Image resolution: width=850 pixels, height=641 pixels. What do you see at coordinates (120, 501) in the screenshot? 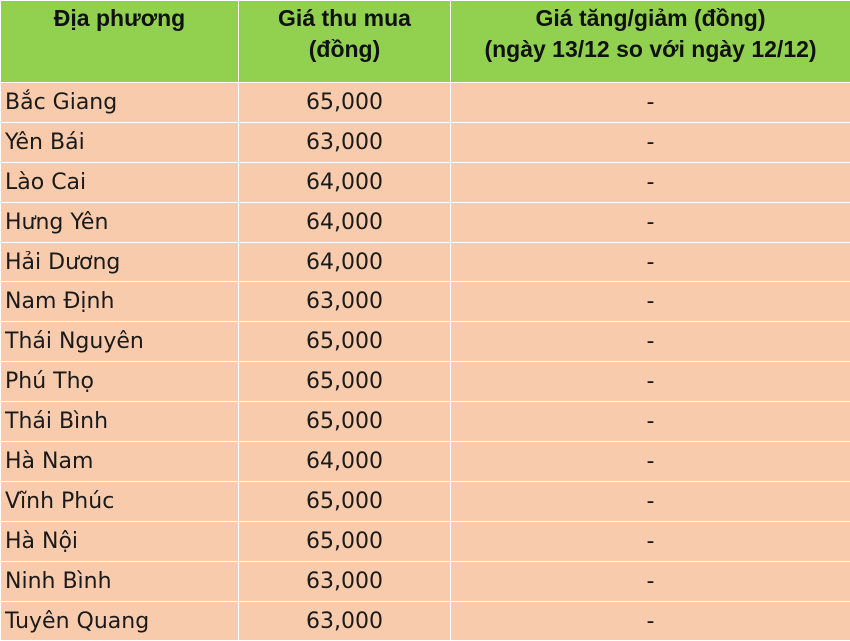
I see `region-cell: Vĩnh Phúc` at bounding box center [120, 501].